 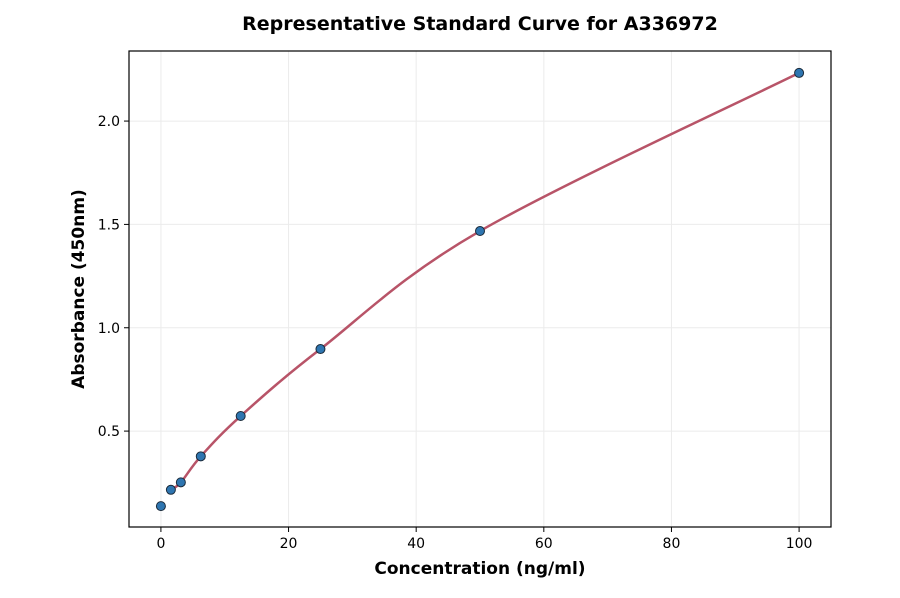 What do you see at coordinates (672, 544) in the screenshot?
I see `x-tick-label: 80` at bounding box center [672, 544].